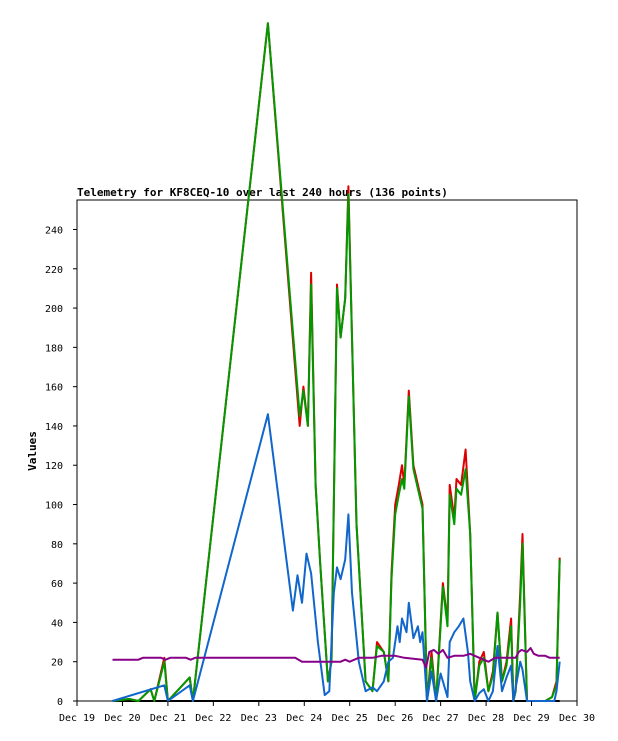 Image resolution: width=618 pixels, height=741 pixels. I want to click on y-tick-label: 240, so click(54, 230).